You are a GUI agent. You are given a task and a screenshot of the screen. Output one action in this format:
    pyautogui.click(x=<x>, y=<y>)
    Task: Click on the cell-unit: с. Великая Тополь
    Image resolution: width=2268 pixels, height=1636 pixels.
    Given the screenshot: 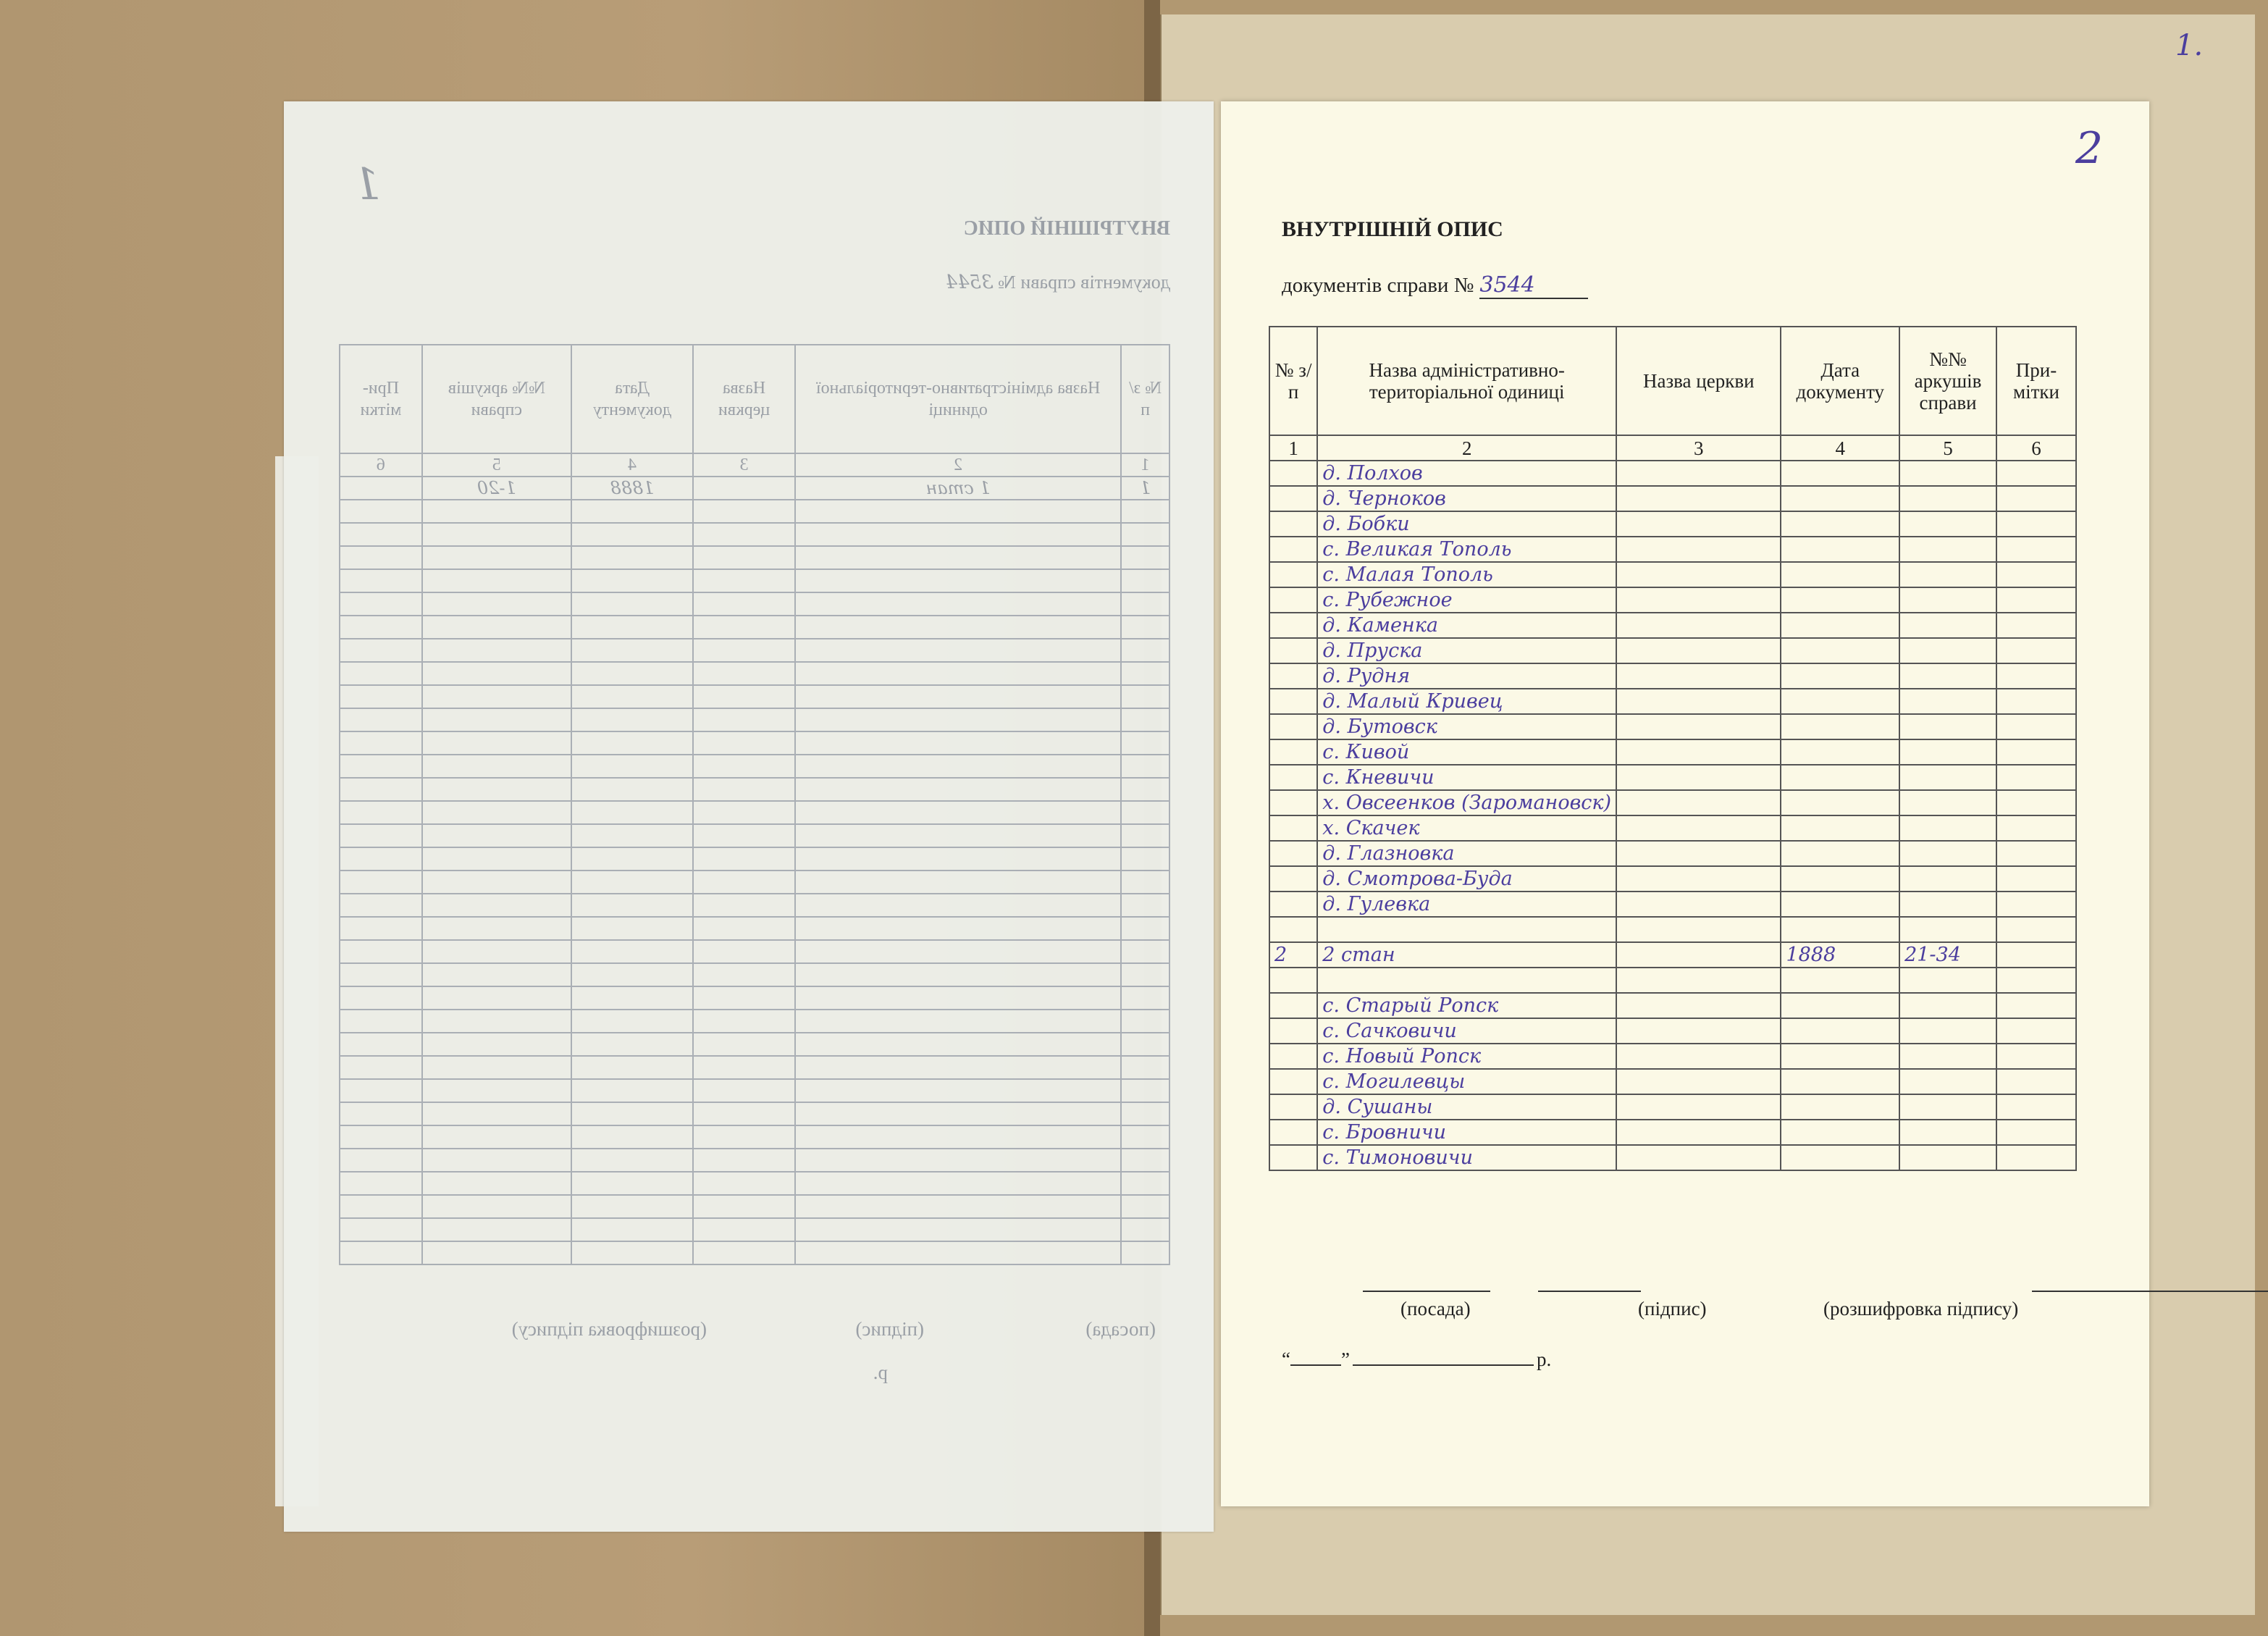 What is the action you would take?
    pyautogui.click(x=1467, y=549)
    